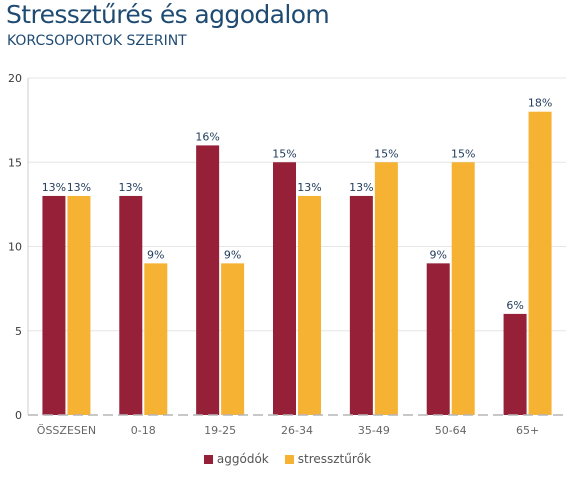  I want to click on y-axis: 0 5 10 15 20, so click(18, 247).